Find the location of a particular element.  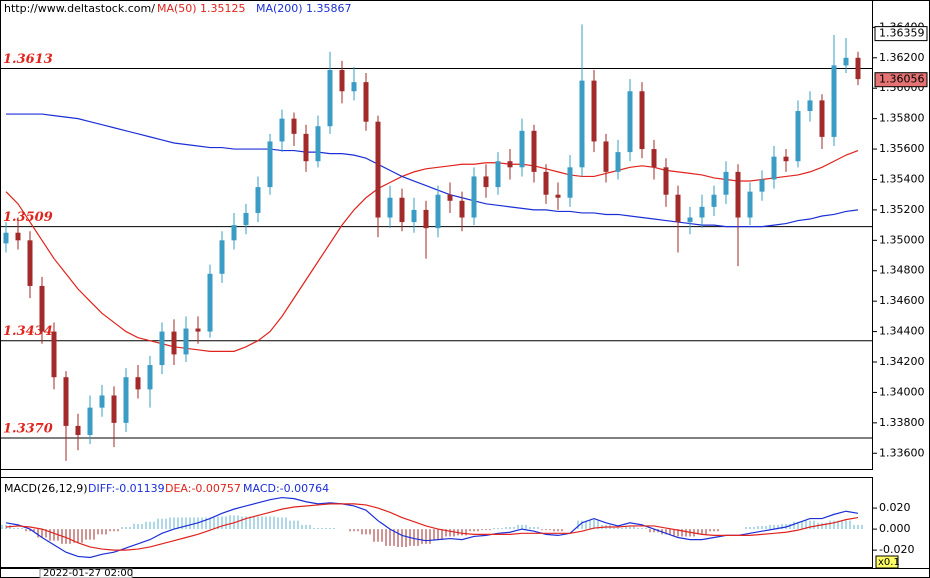

macd-panel is located at coordinates (436, 522).